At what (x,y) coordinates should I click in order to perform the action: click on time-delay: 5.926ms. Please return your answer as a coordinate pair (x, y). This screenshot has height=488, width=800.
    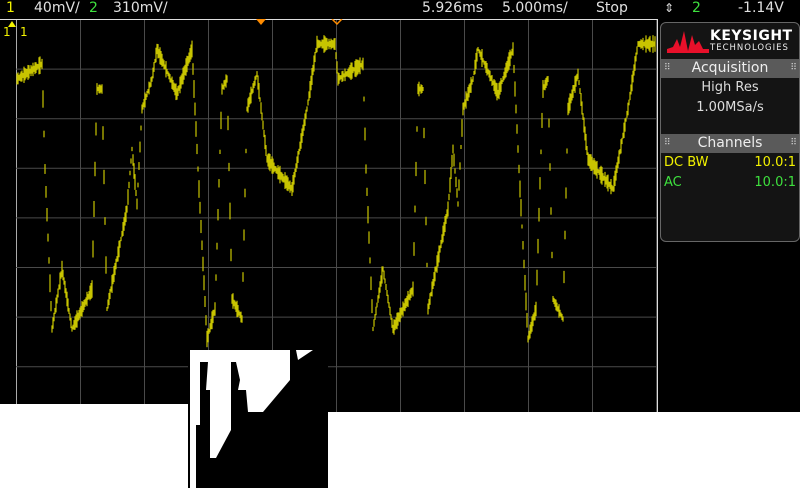
    Looking at the image, I should click on (453, 8).